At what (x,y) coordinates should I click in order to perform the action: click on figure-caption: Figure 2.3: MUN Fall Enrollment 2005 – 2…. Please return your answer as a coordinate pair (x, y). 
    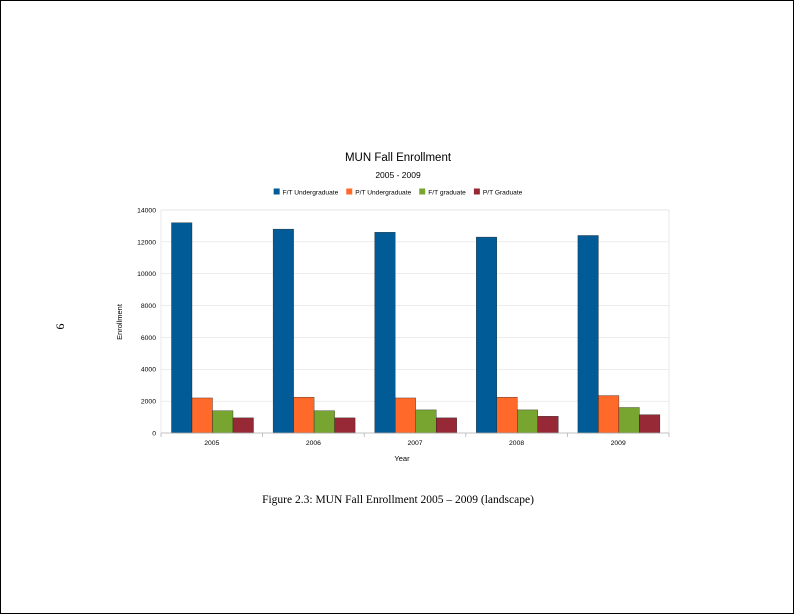
    Looking at the image, I should click on (398, 500).